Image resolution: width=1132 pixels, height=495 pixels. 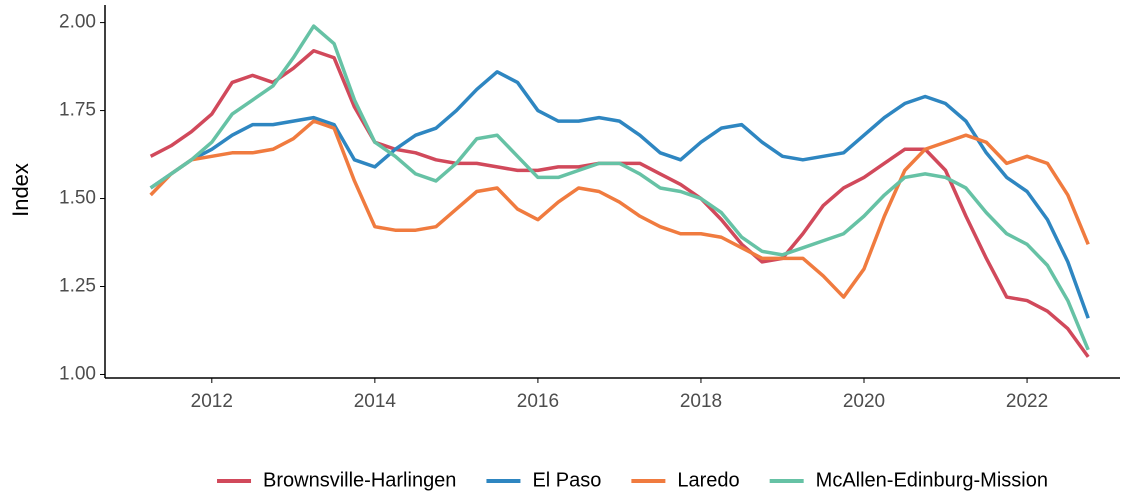 What do you see at coordinates (212, 401) in the screenshot?
I see `x-tick-label: 2012` at bounding box center [212, 401].